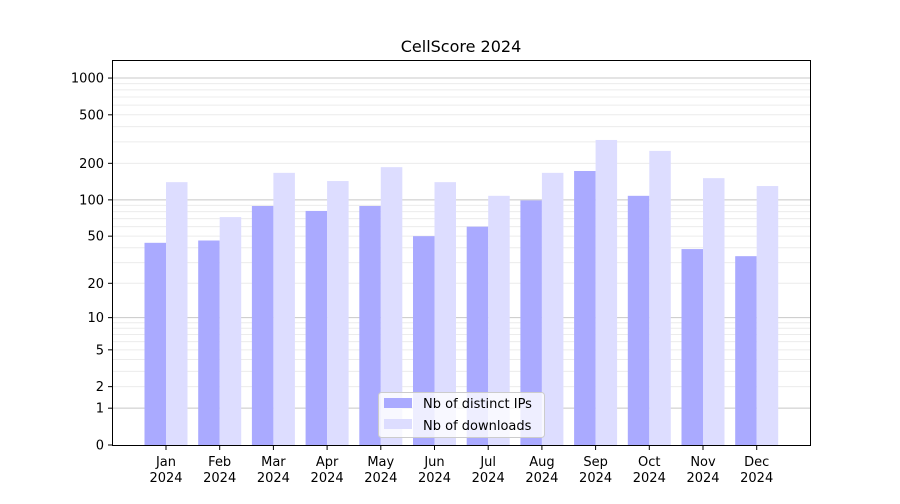 Image resolution: width=900 pixels, height=504 pixels. Describe the element at coordinates (327, 470) in the screenshot. I see `x-tick-label: Apr 2024` at that location.